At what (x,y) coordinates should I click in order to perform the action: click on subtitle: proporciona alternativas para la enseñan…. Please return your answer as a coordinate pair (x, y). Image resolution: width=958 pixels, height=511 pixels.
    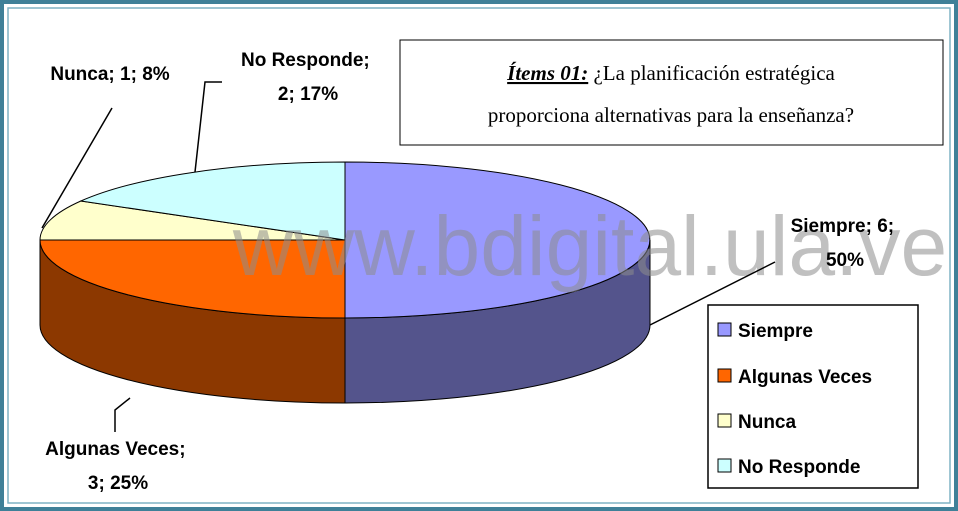
    Looking at the image, I should click on (671, 115).